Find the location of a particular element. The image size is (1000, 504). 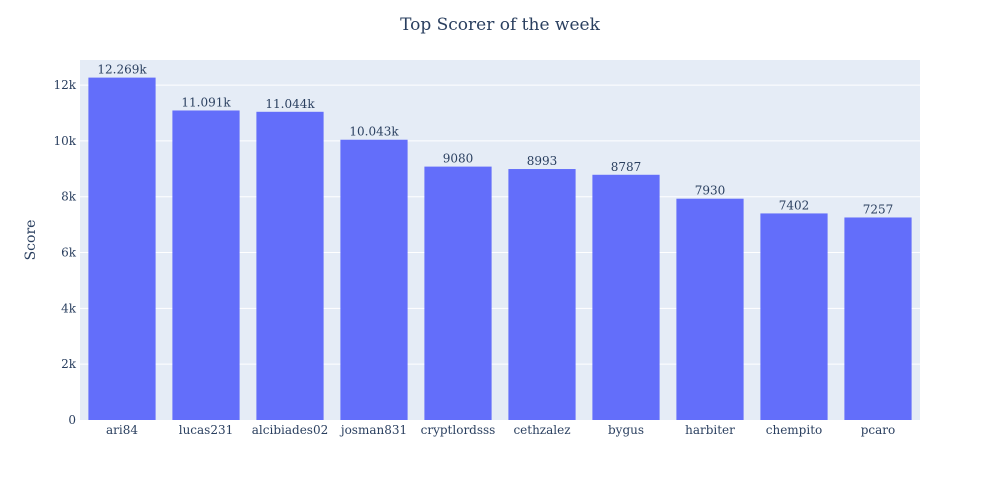

x-tick-label: pcaro is located at coordinates (878, 430).